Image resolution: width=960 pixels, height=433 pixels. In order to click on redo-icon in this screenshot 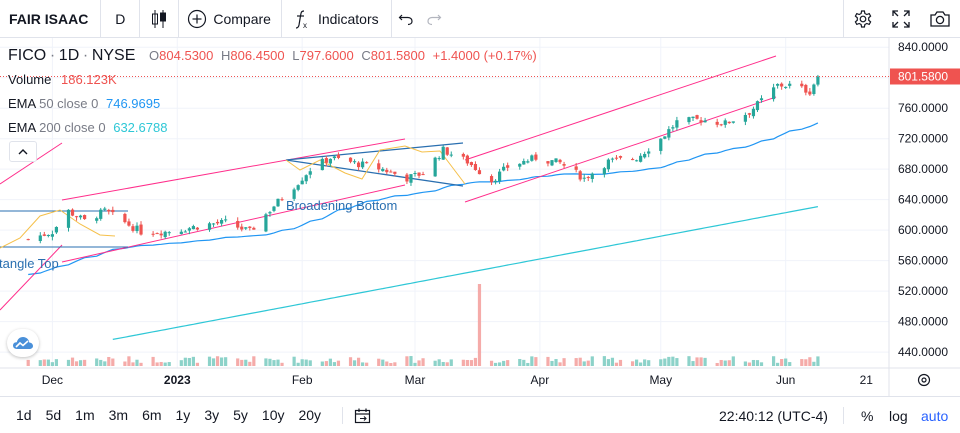, I will do `click(434, 19)`.